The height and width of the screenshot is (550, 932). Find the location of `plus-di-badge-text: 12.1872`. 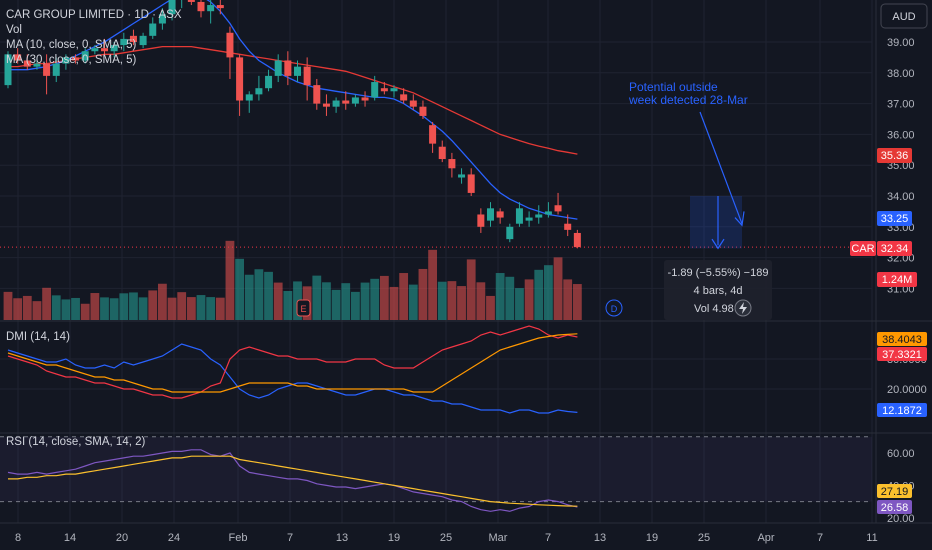

plus-di-badge-text: 12.1872 is located at coordinates (902, 411).